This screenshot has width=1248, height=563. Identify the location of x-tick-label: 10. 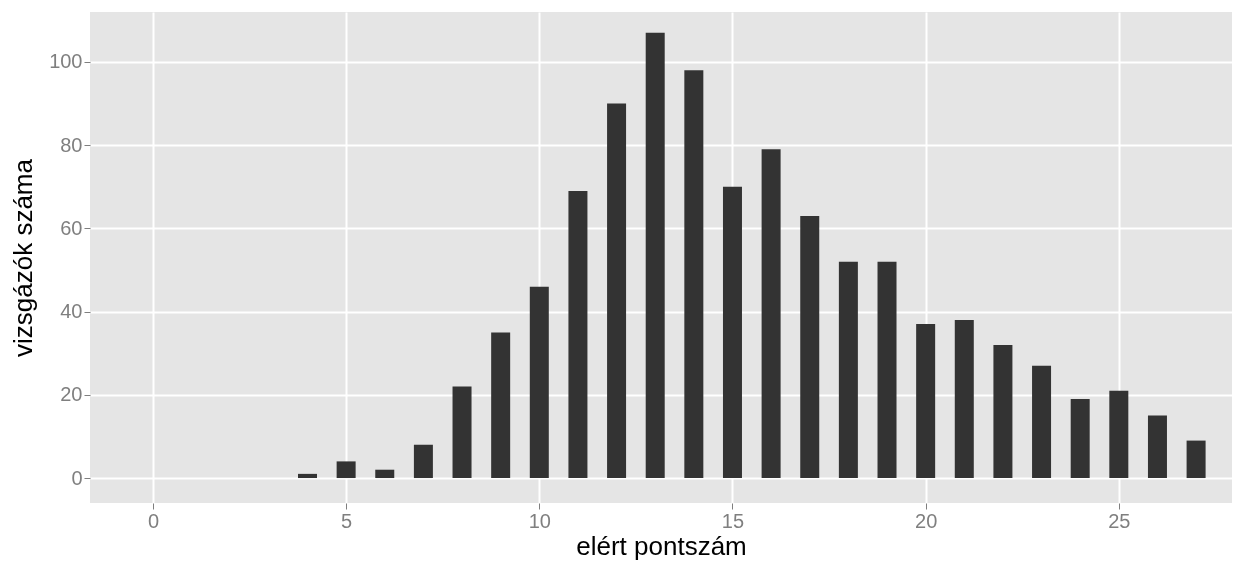
(539, 520).